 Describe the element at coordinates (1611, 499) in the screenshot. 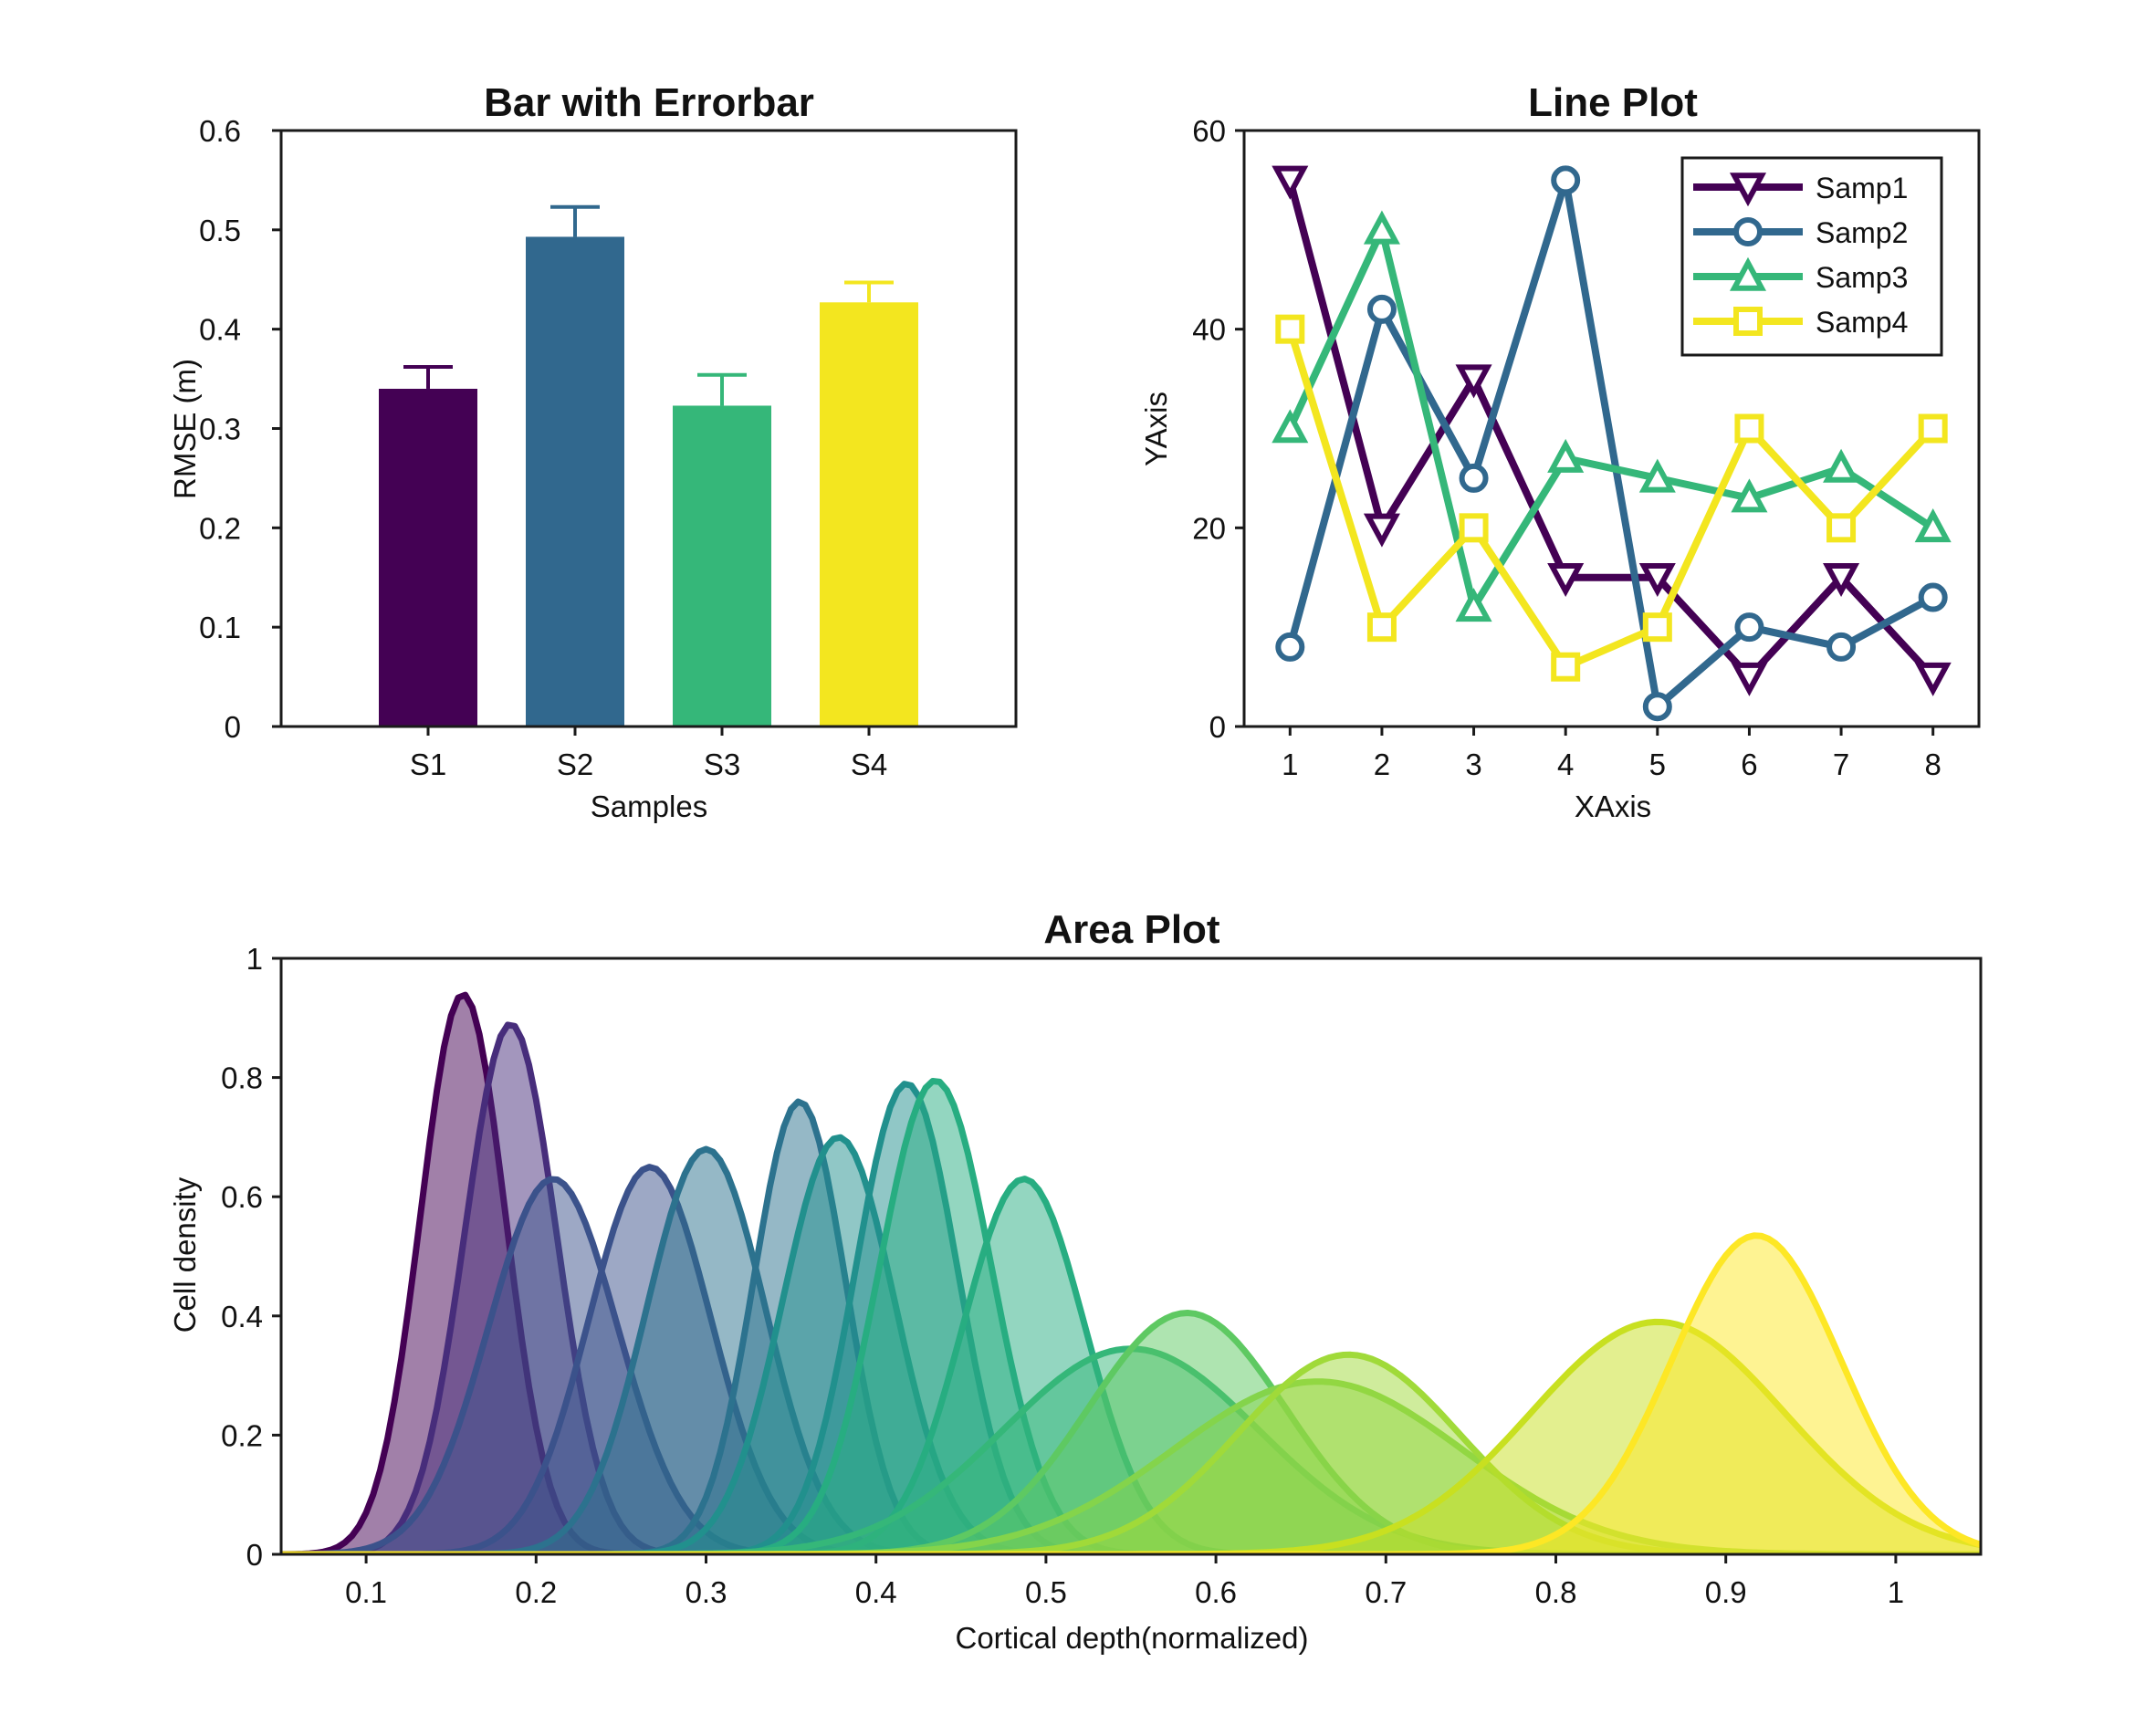

I see `line-Samp4` at that location.